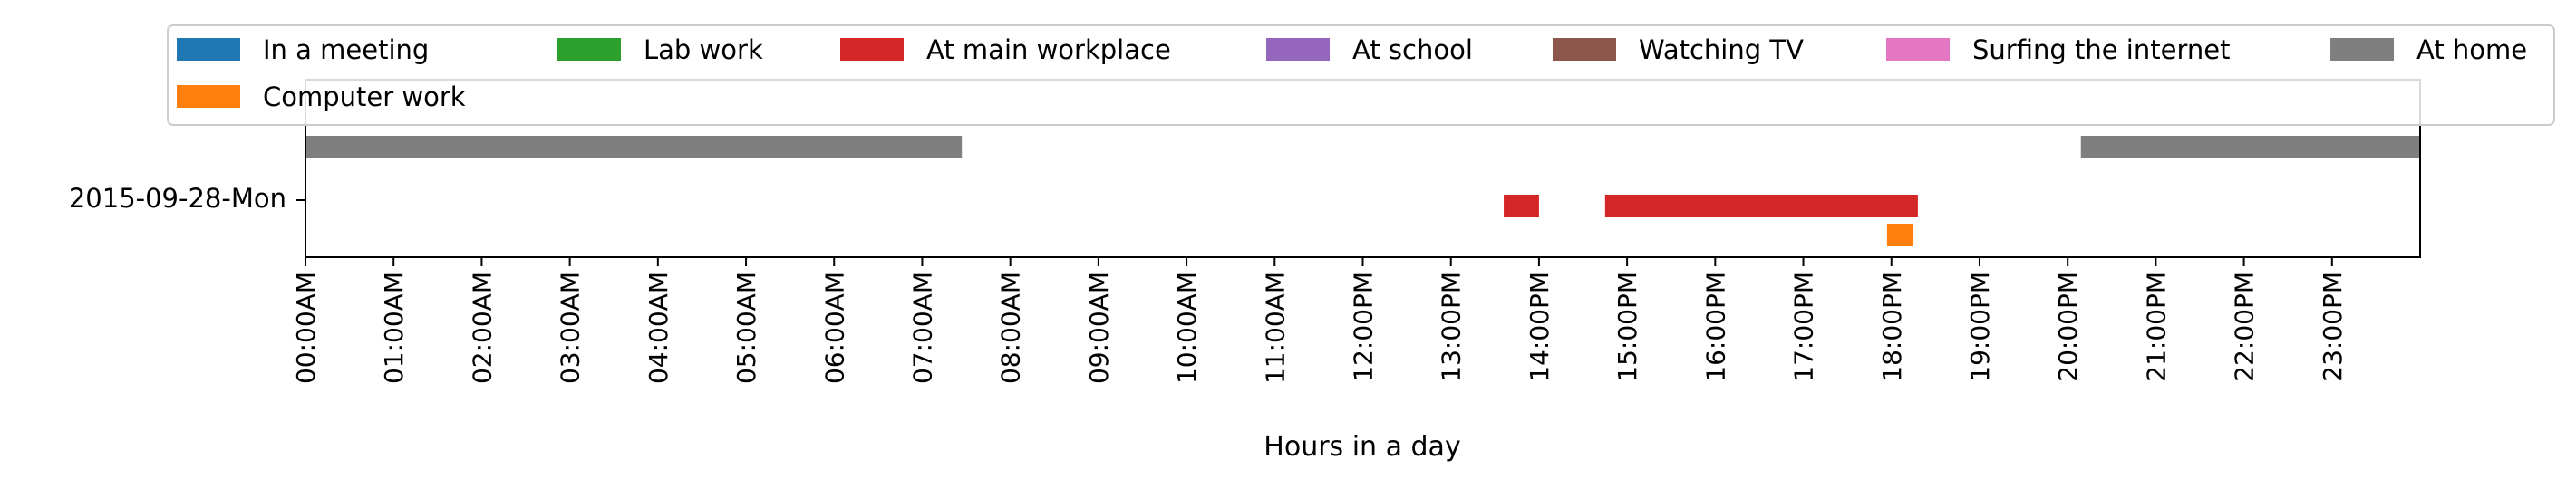  What do you see at coordinates (1539, 327) in the screenshot?
I see `x-tick-label: 14:00PM` at bounding box center [1539, 327].